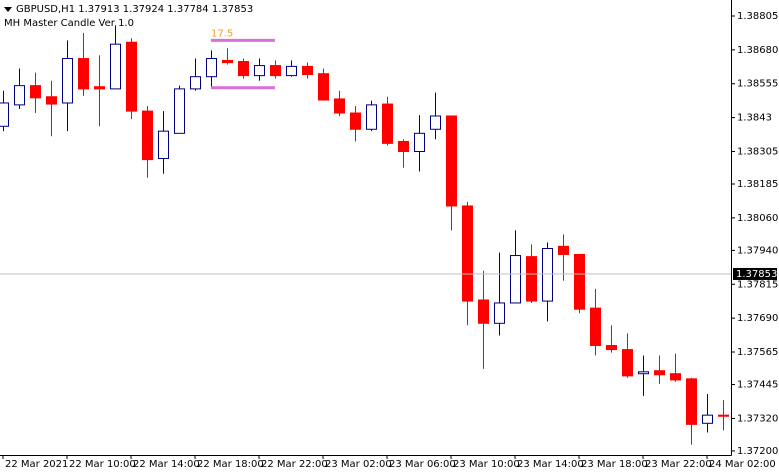  Describe the element at coordinates (757, 151) in the screenshot. I see `y-tick-label: 1.38305` at that location.